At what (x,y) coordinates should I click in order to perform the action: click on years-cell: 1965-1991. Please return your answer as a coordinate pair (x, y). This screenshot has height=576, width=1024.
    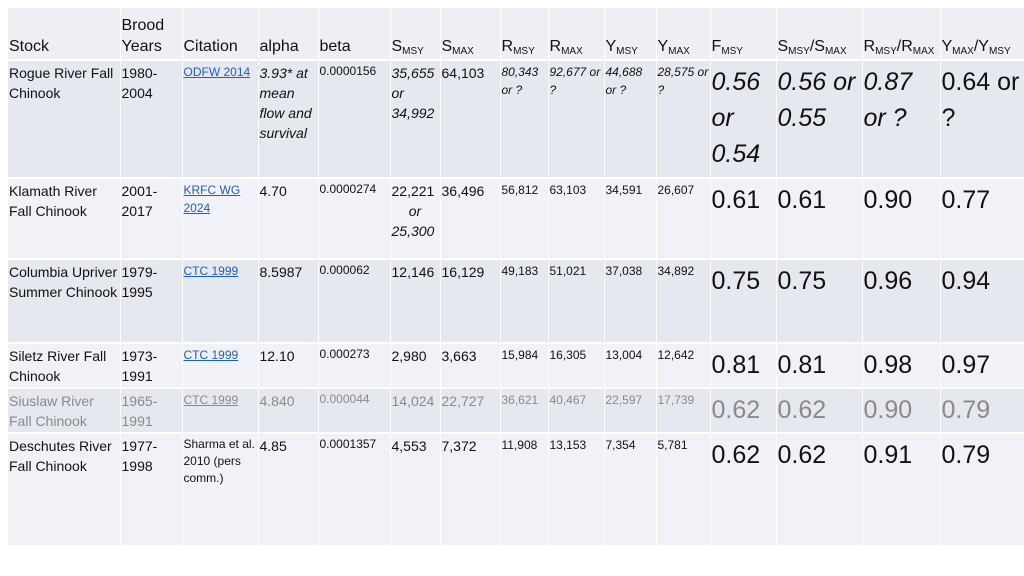
    Looking at the image, I should click on (151, 411).